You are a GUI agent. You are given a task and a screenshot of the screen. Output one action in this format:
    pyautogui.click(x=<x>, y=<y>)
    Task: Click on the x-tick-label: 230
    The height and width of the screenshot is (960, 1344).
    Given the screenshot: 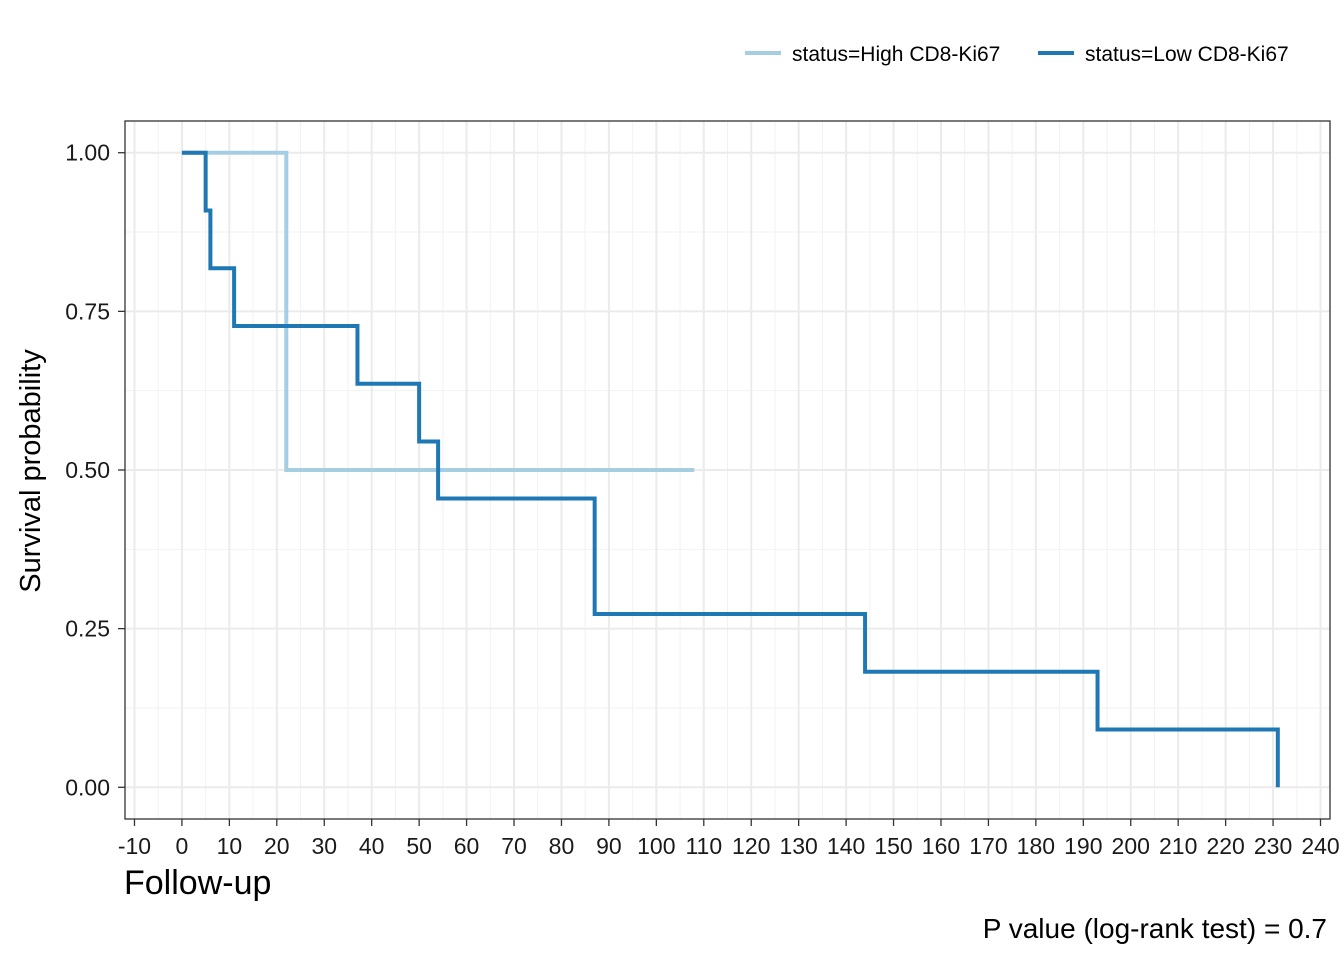 What is the action you would take?
    pyautogui.click(x=1273, y=846)
    